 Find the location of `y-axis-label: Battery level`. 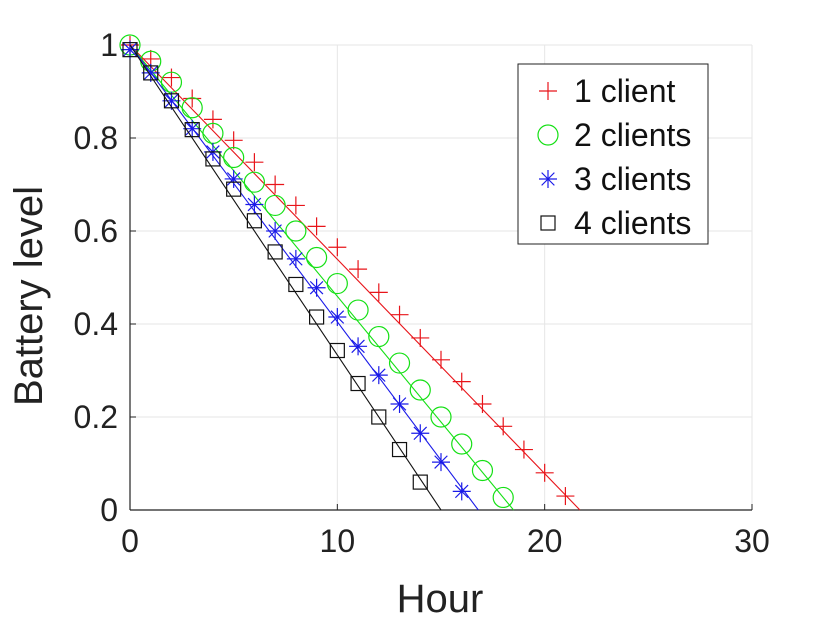

y-axis-label: Battery level is located at coordinates (29, 296).